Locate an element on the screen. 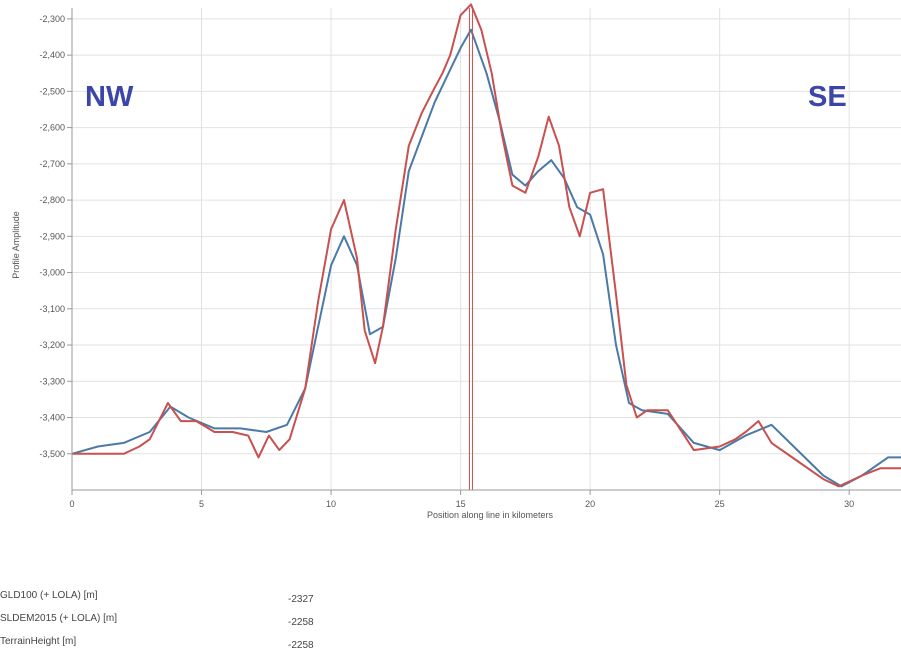 The width and height of the screenshot is (901, 659). x-tick-label: 25 is located at coordinates (720, 504).